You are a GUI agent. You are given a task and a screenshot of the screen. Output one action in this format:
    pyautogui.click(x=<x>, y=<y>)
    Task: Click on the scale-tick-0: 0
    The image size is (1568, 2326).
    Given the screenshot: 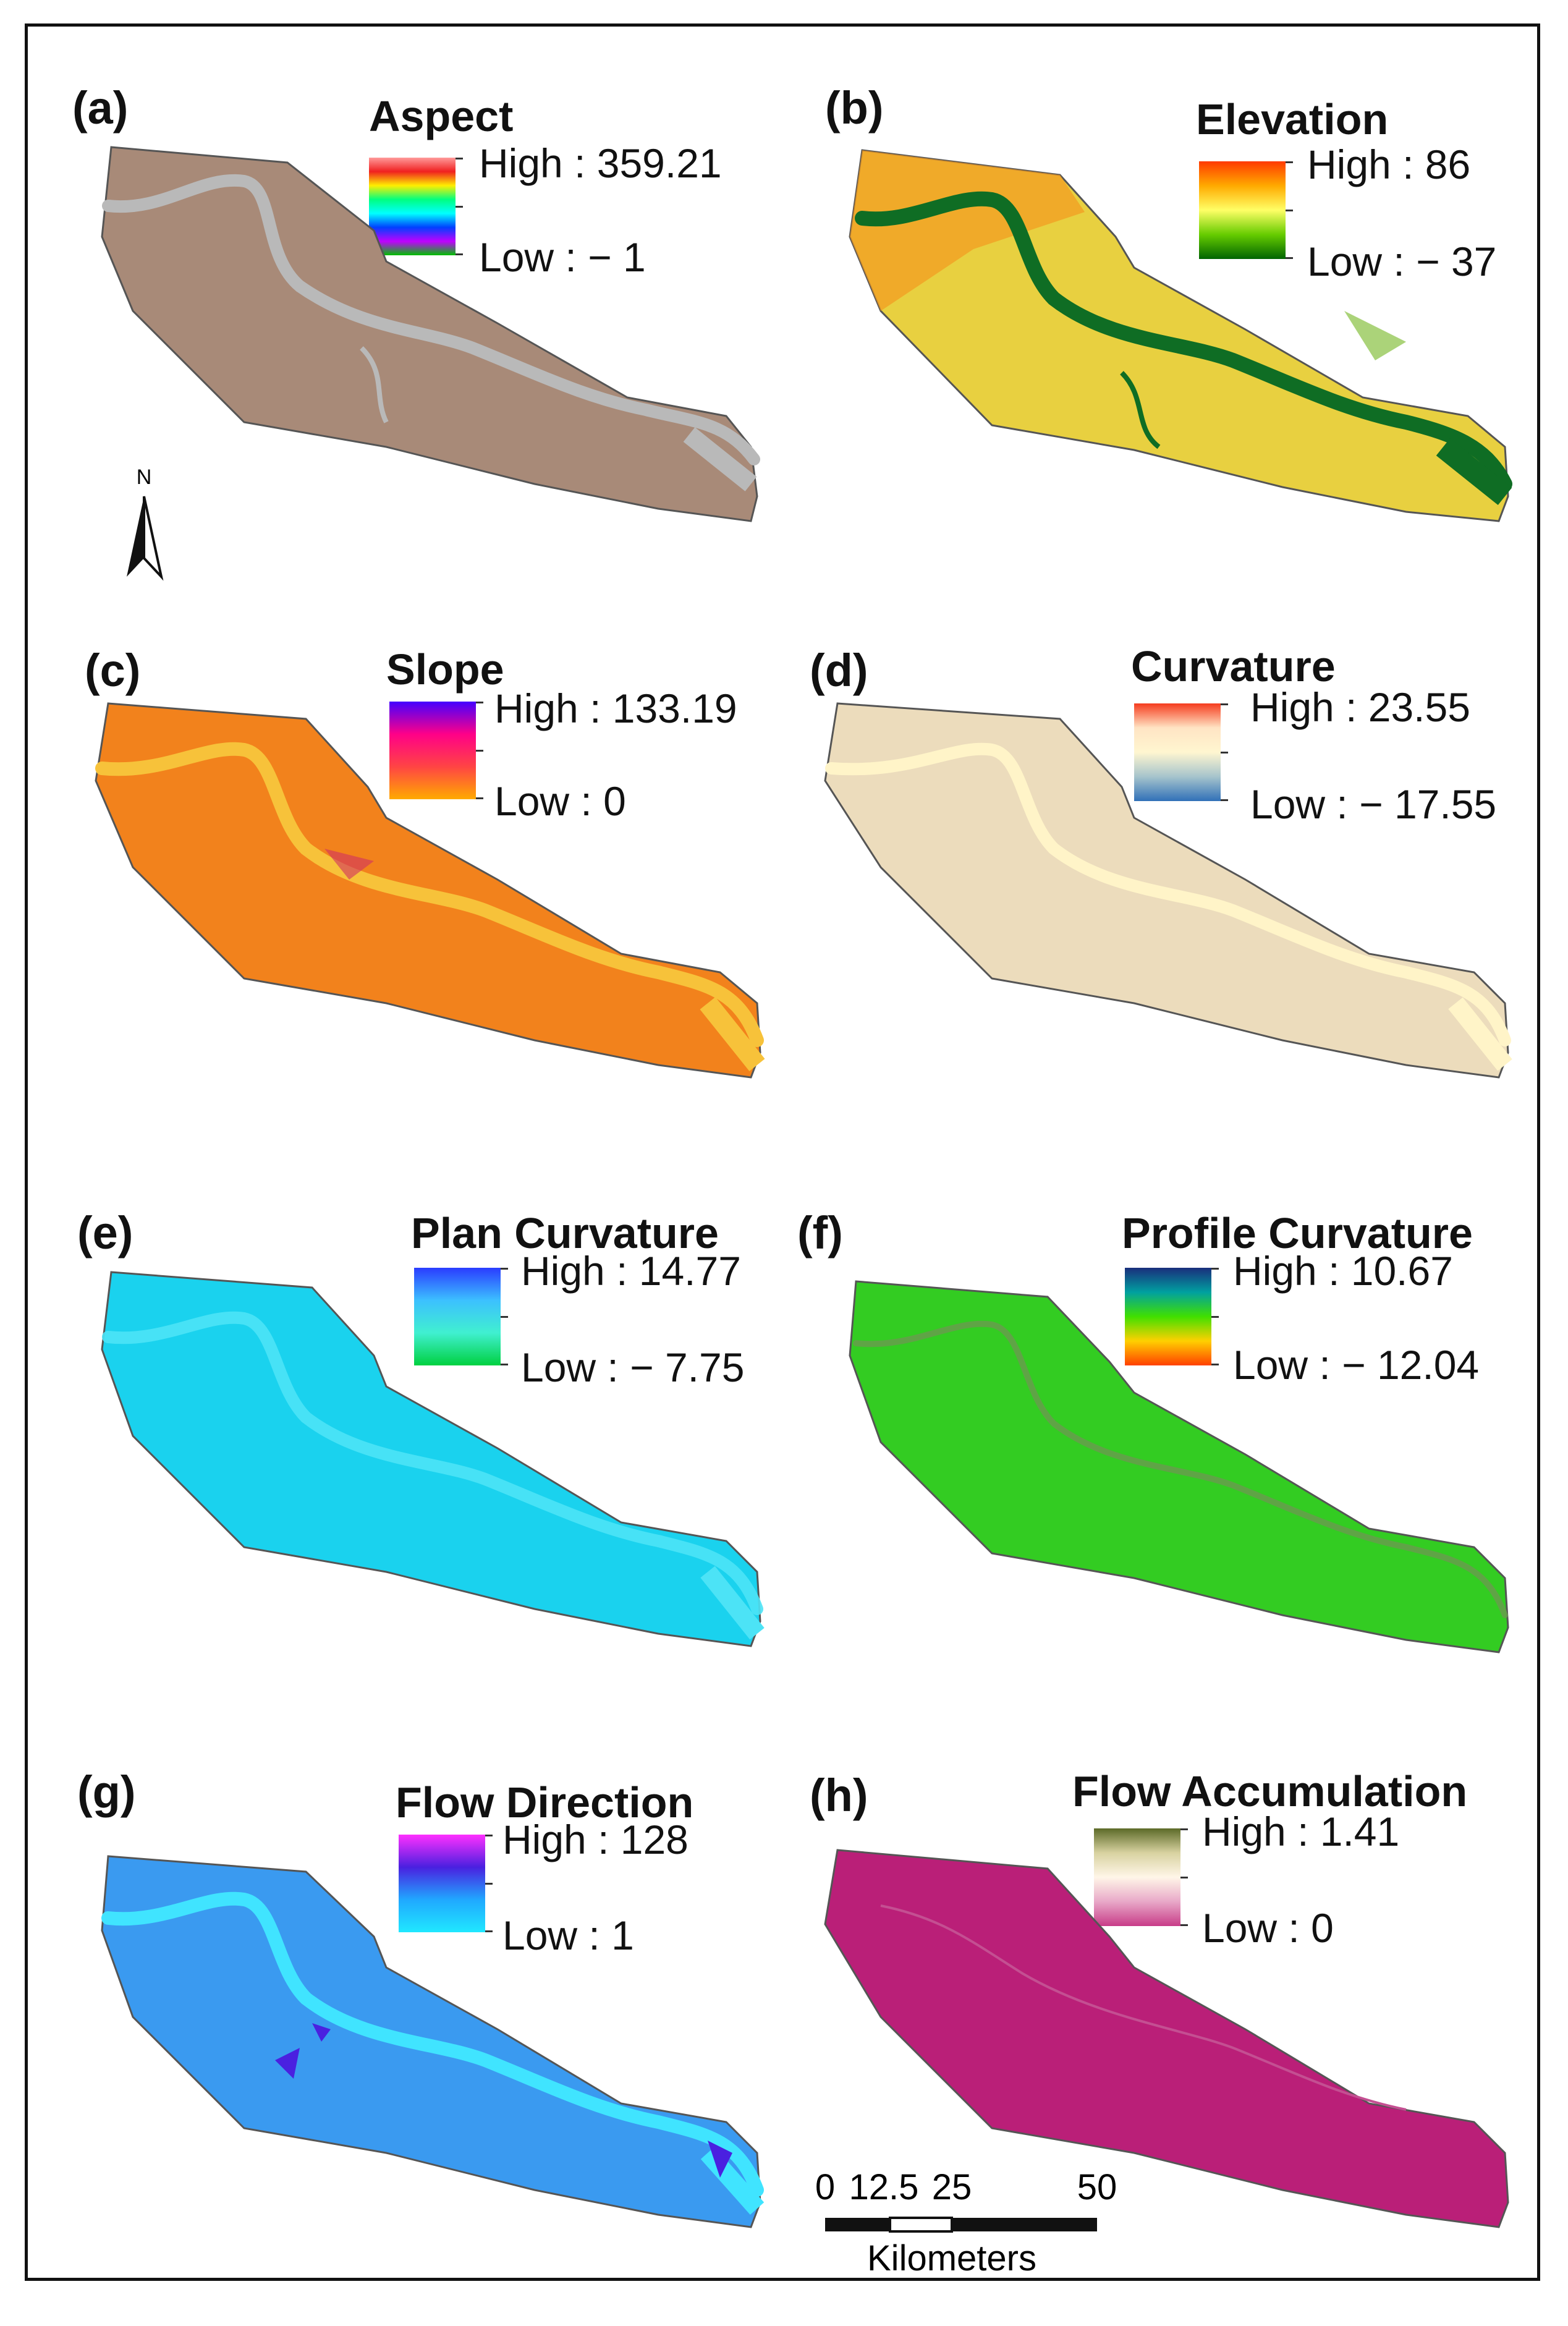 What is the action you would take?
    pyautogui.click(x=825, y=2187)
    